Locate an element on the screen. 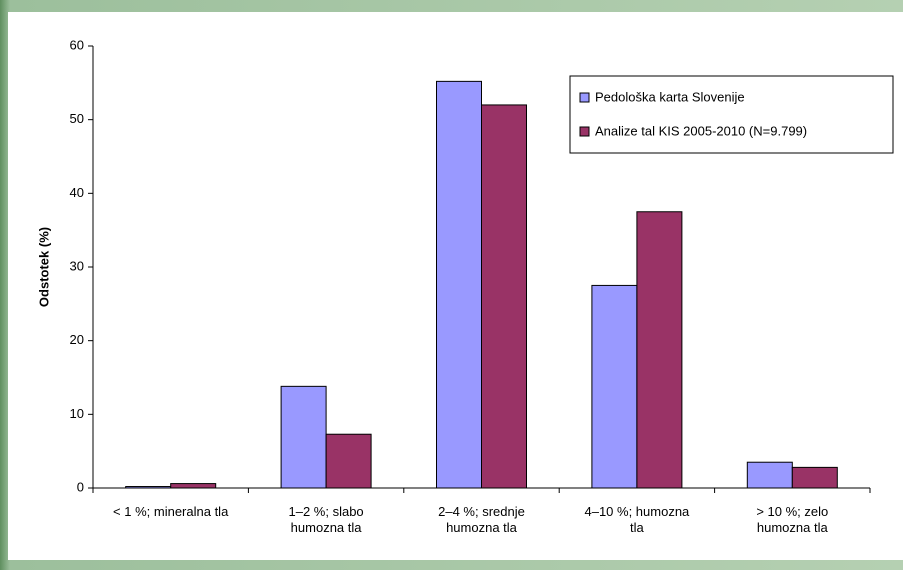 Image resolution: width=903 pixels, height=570 pixels. x-tick-label: < 1 %; mineralna tla is located at coordinates (171, 511).